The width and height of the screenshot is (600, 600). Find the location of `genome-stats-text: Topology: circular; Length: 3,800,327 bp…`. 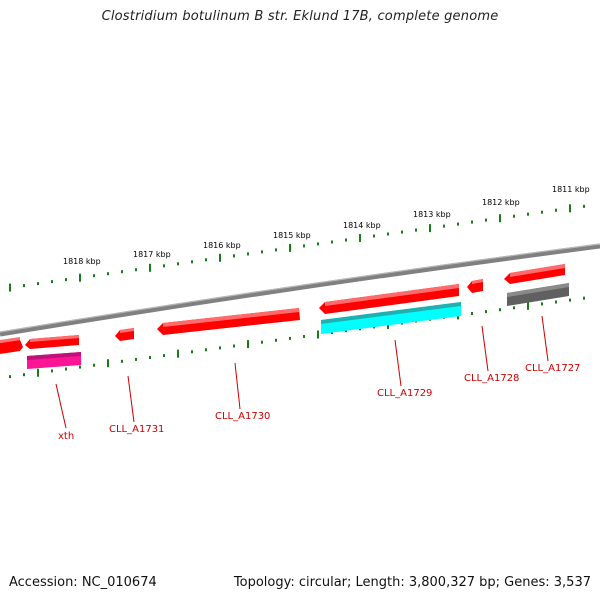

genome-stats-text: Topology: circular; Length: 3,800,327 bp… is located at coordinates (412, 582).